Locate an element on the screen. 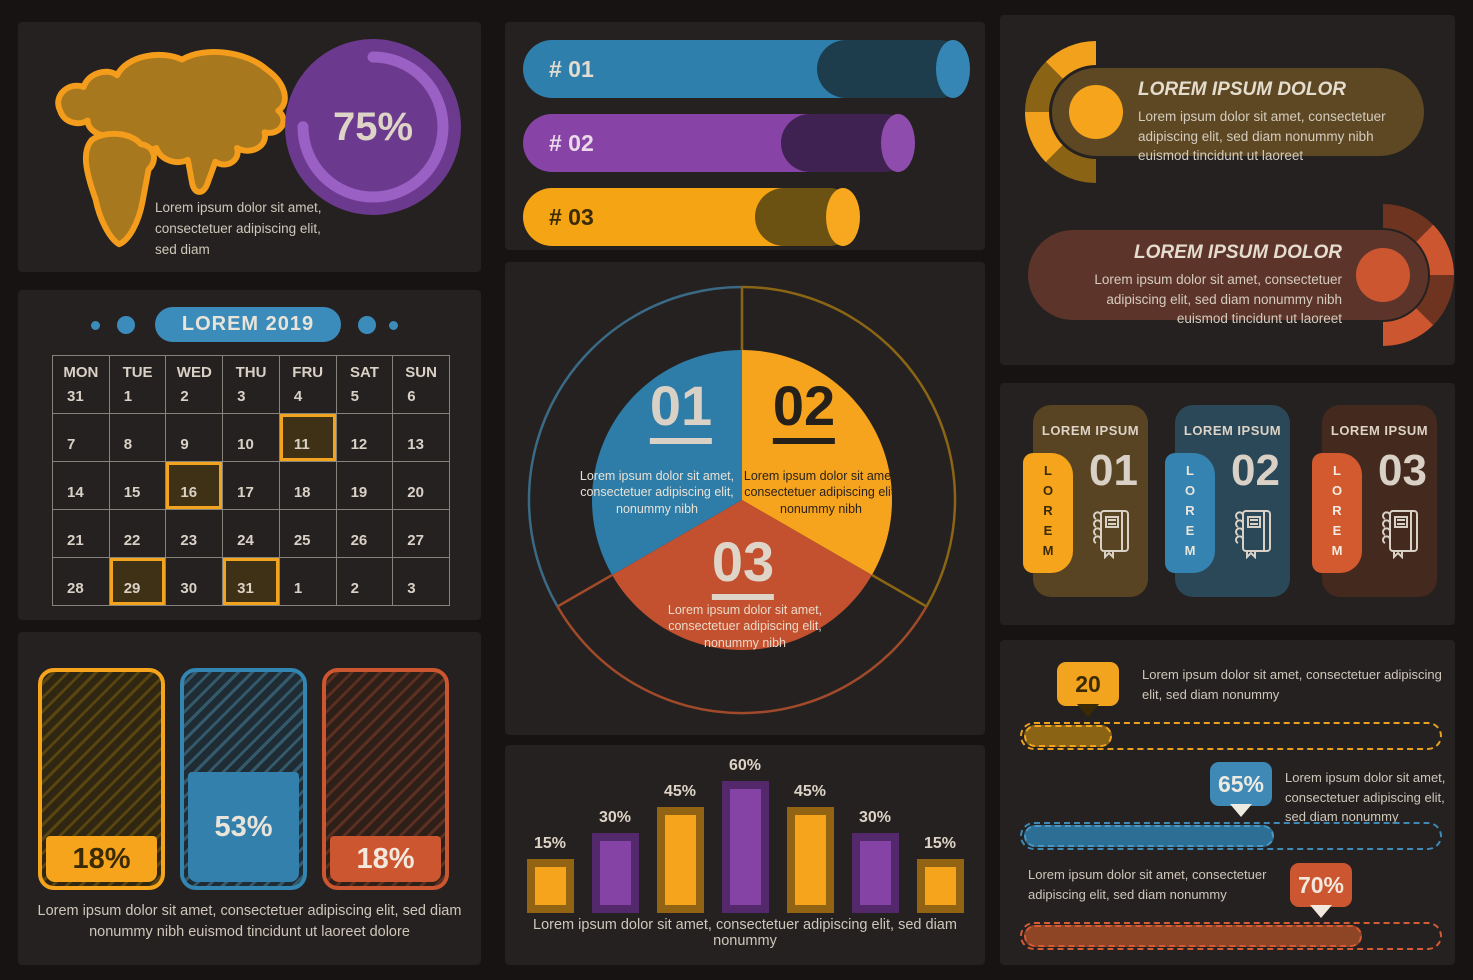 The image size is (1473, 980). calendar-day: 27 is located at coordinates (421, 534).